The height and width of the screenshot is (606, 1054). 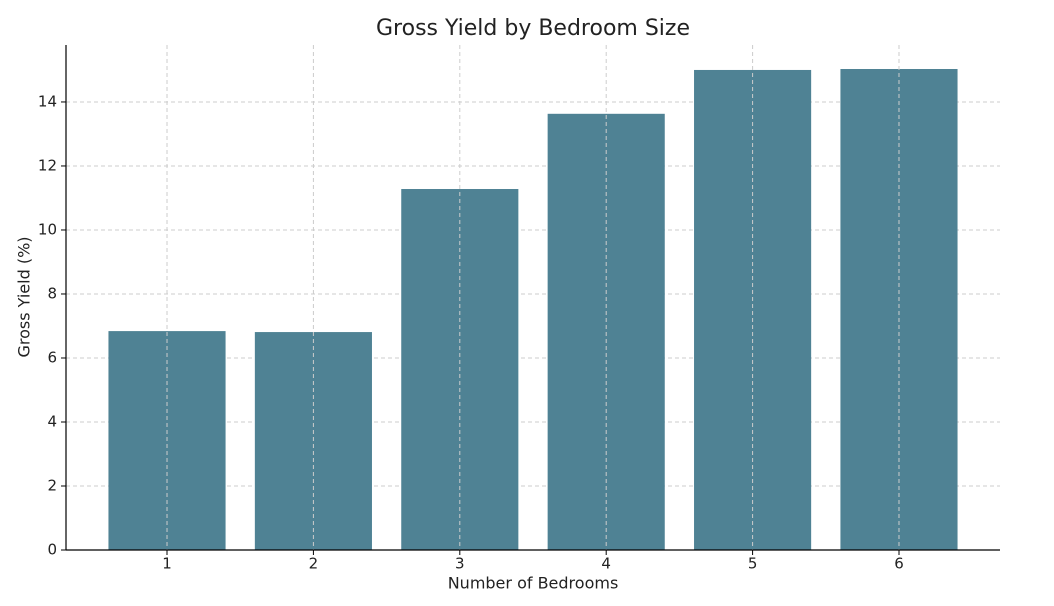 I want to click on x-tick-label: 2, so click(x=314, y=564).